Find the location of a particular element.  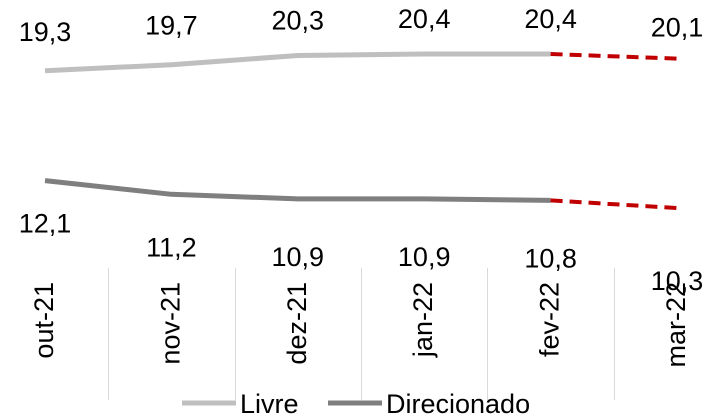

x-tick-label: mar-22 is located at coordinates (676, 325).